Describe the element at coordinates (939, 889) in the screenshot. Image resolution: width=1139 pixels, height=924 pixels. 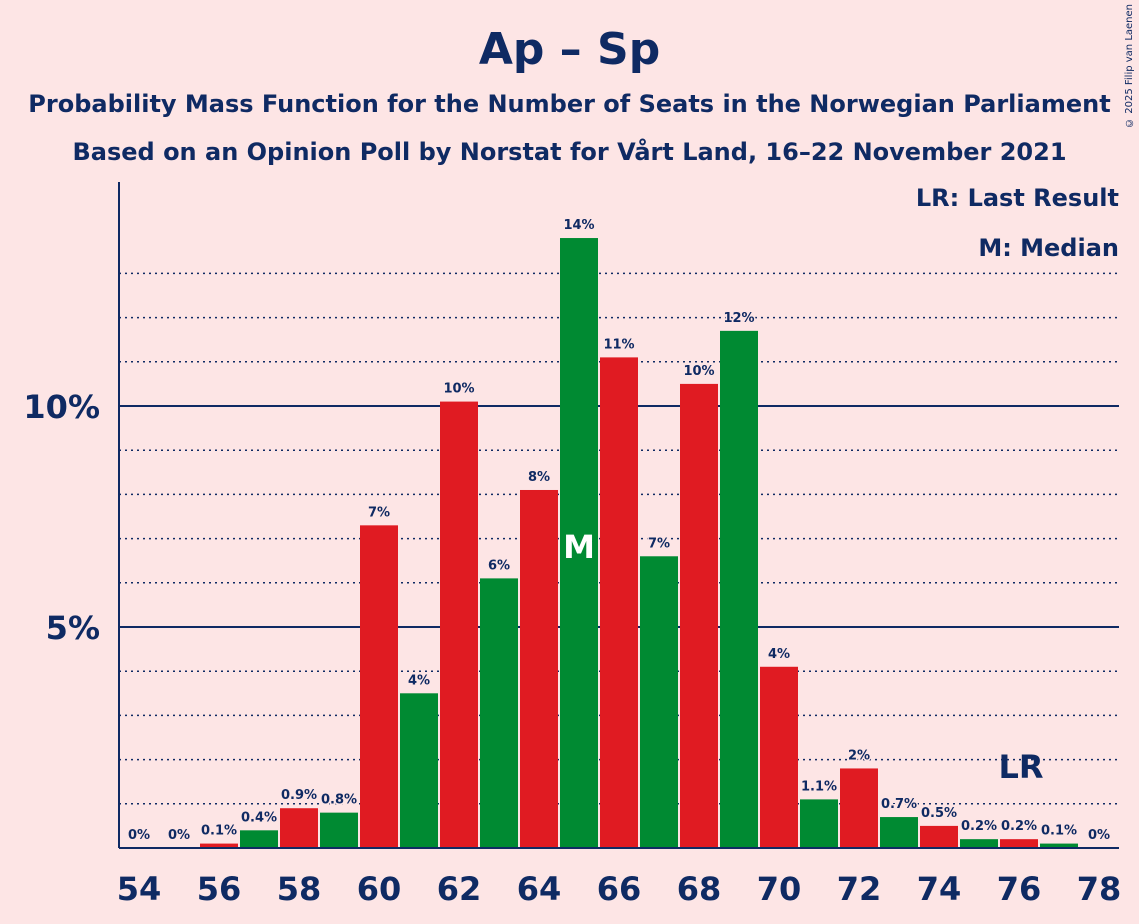
I see `x-tick-label: 74` at that location.